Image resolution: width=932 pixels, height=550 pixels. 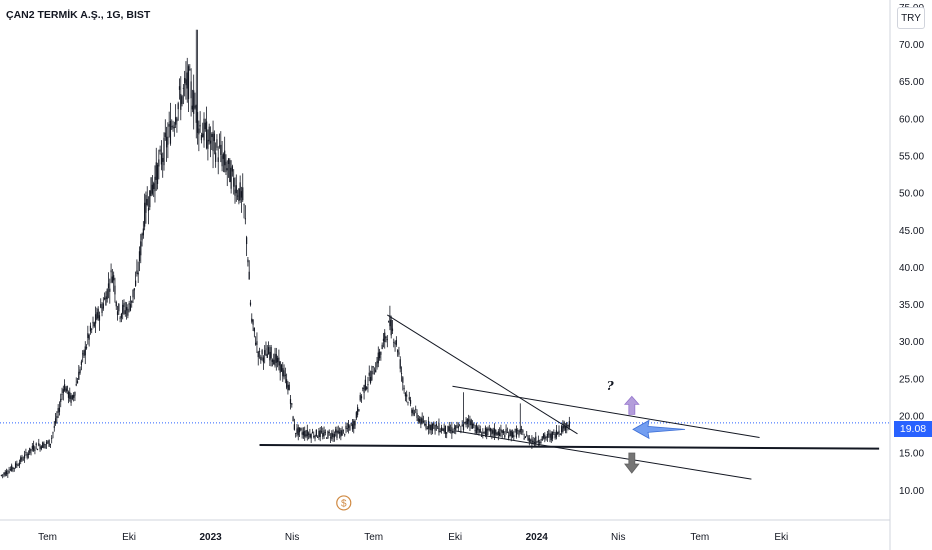 What do you see at coordinates (482, 374) in the screenshot?
I see `descending-trendline` at bounding box center [482, 374].